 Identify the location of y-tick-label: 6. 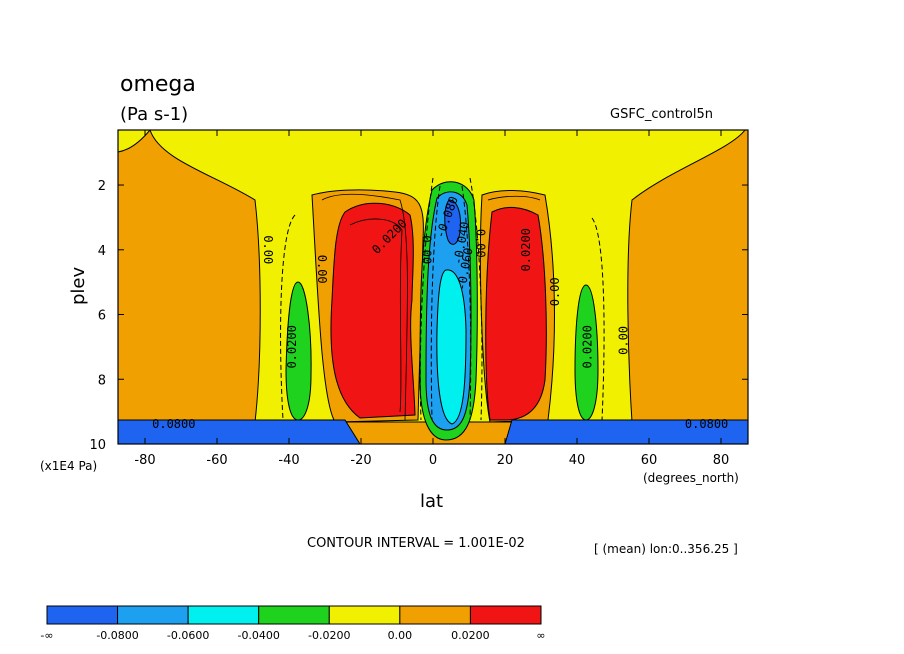
(102, 316).